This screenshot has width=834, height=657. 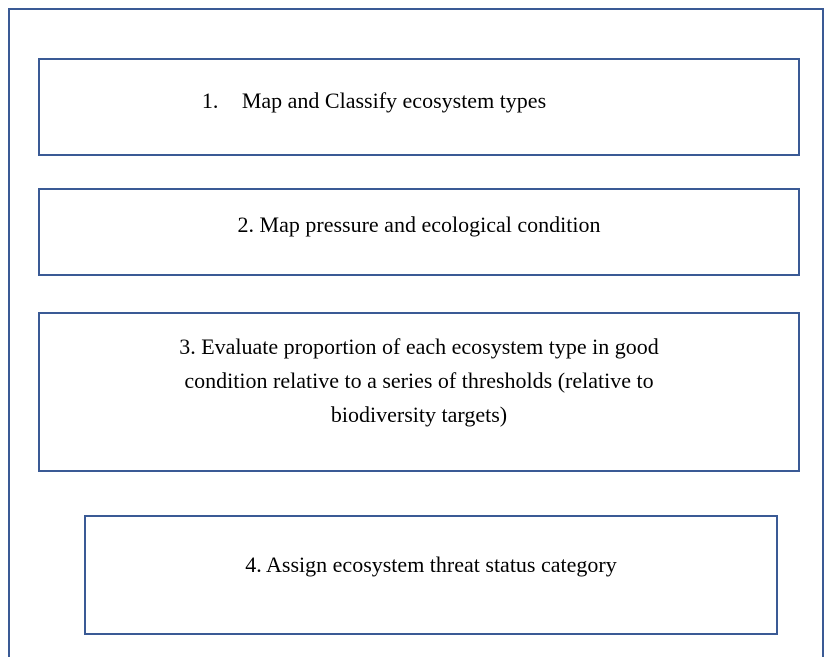 I want to click on step-label: 2. Map pressure and ecological condition, so click(x=419, y=224).